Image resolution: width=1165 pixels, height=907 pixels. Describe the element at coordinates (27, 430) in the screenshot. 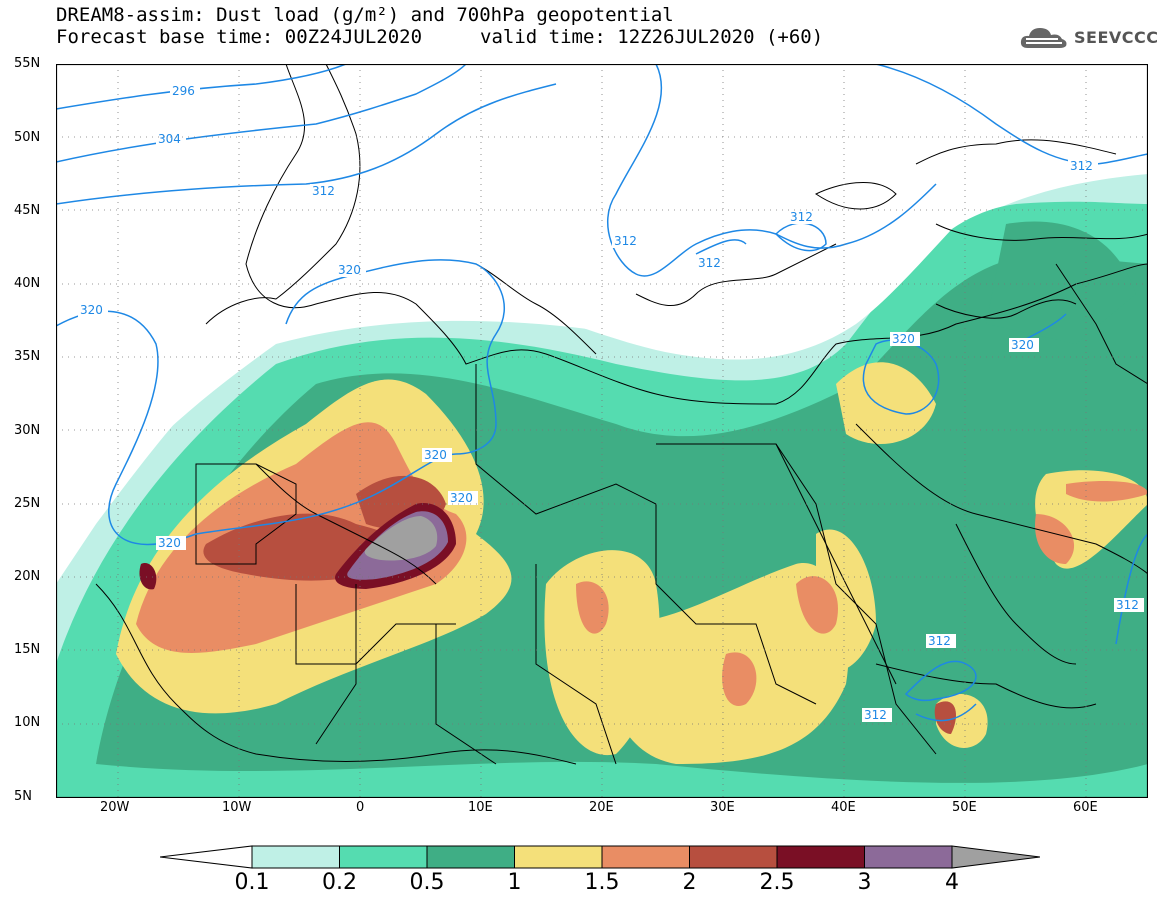

I see `lat-label: 30N` at that location.